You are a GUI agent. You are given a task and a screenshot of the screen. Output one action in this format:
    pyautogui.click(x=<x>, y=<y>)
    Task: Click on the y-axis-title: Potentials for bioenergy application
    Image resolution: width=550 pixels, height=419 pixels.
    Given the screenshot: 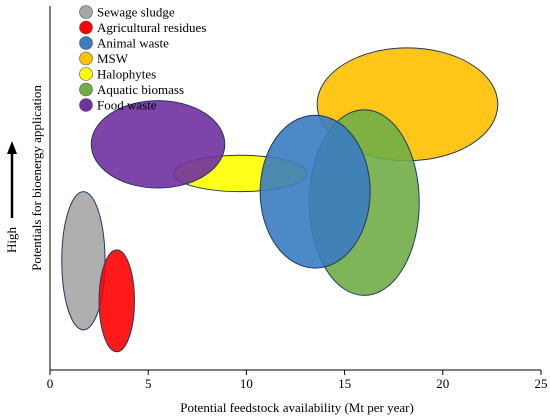 What is the action you would take?
    pyautogui.click(x=36, y=178)
    